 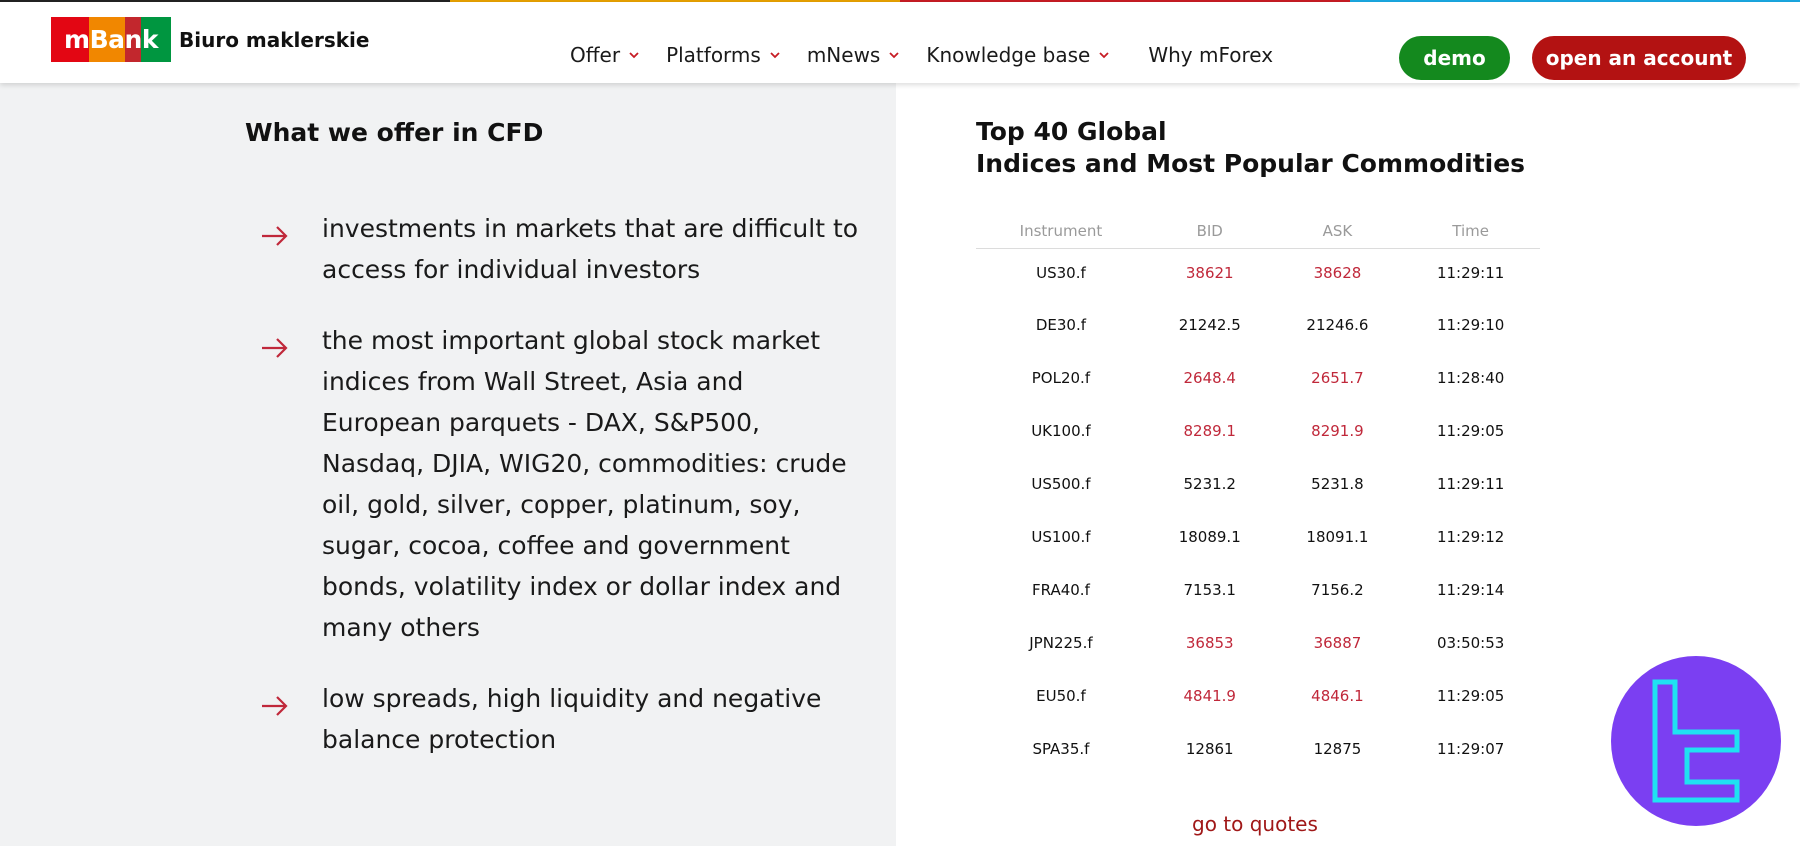 I want to click on logo-text: mBank, so click(x=111, y=39).